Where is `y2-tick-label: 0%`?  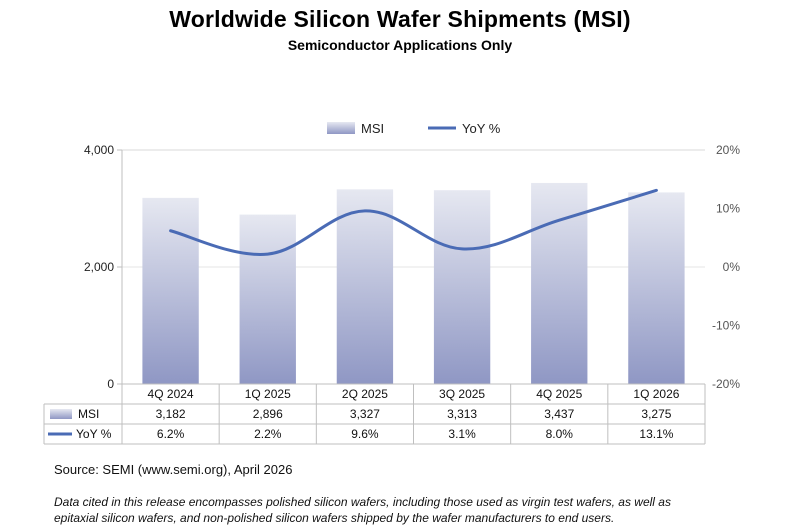
y2-tick-label: 0% is located at coordinates (732, 267).